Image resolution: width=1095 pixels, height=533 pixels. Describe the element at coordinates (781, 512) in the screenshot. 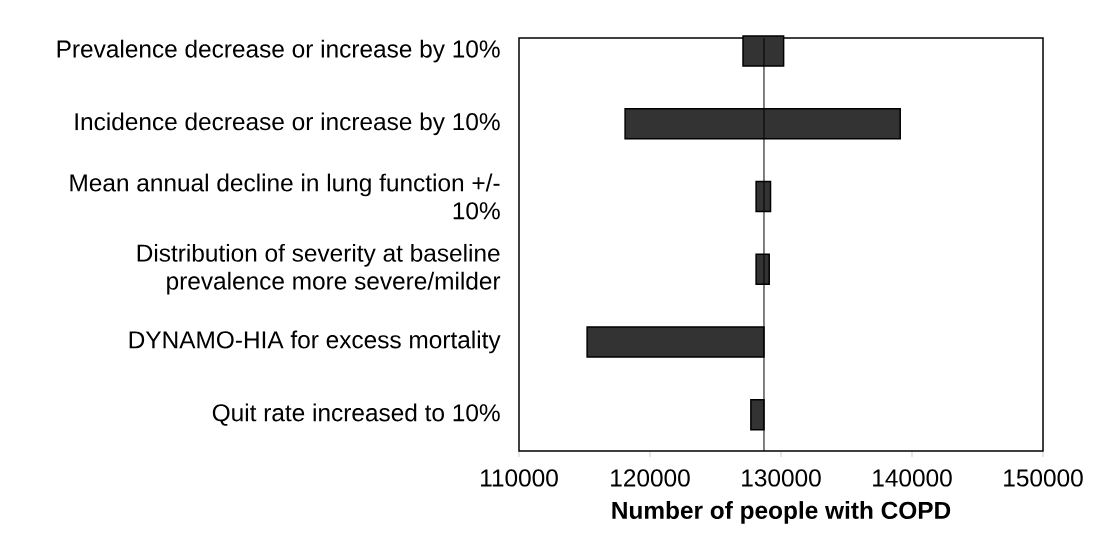

I see `x-axis-title: Number of people with COPD` at that location.